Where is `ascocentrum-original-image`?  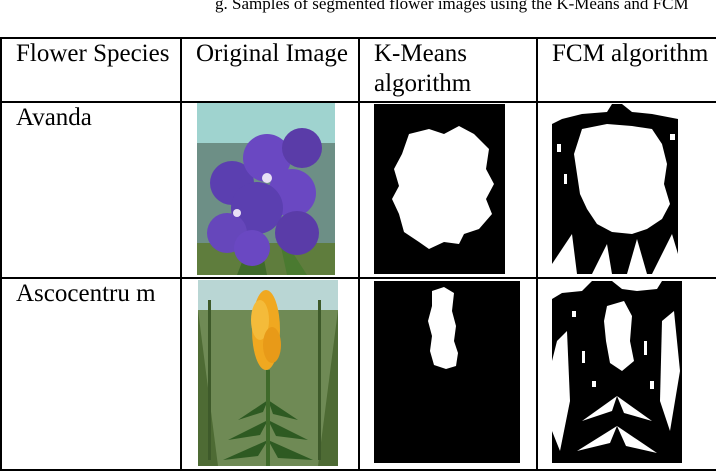 ascocentrum-original-image is located at coordinates (268, 373).